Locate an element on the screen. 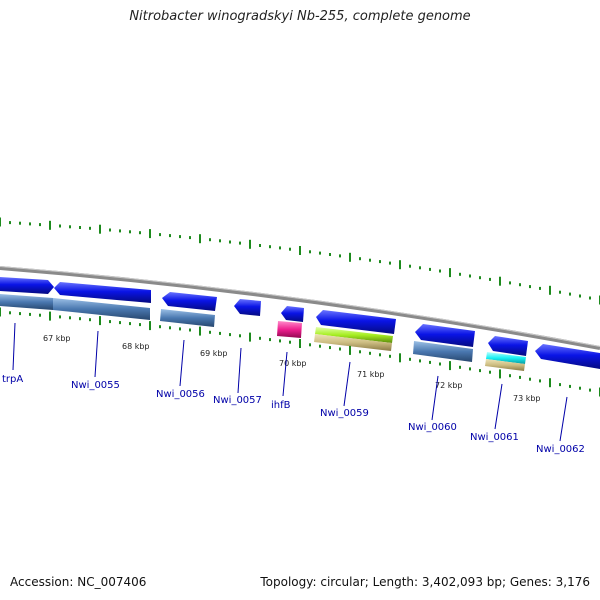 The image size is (600, 600). gene-label-nwi-0055: Nwi_0055 is located at coordinates (95, 385).